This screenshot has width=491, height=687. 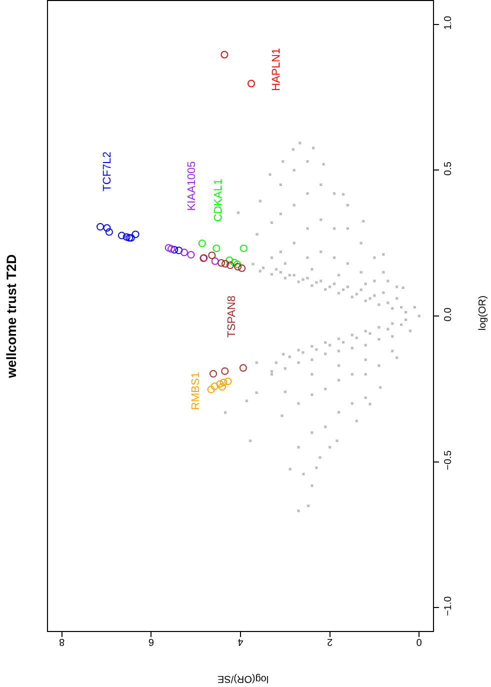 I want to click on text: wellcome trust T2D, so click(x=11, y=317).